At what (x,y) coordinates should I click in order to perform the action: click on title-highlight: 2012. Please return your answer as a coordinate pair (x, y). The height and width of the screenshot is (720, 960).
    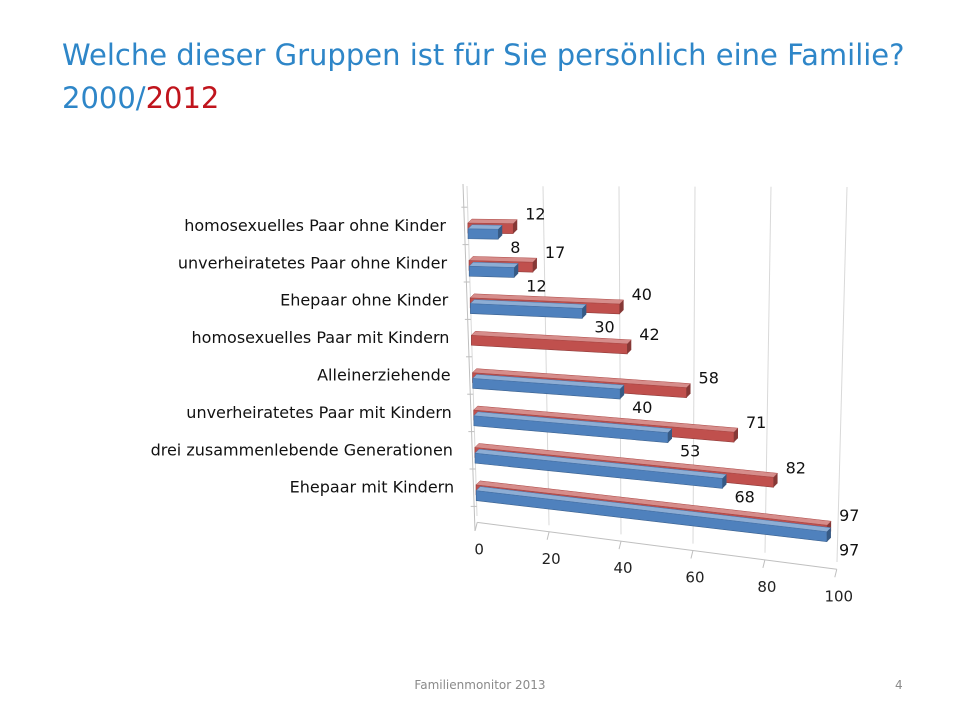
    Looking at the image, I should click on (182, 98).